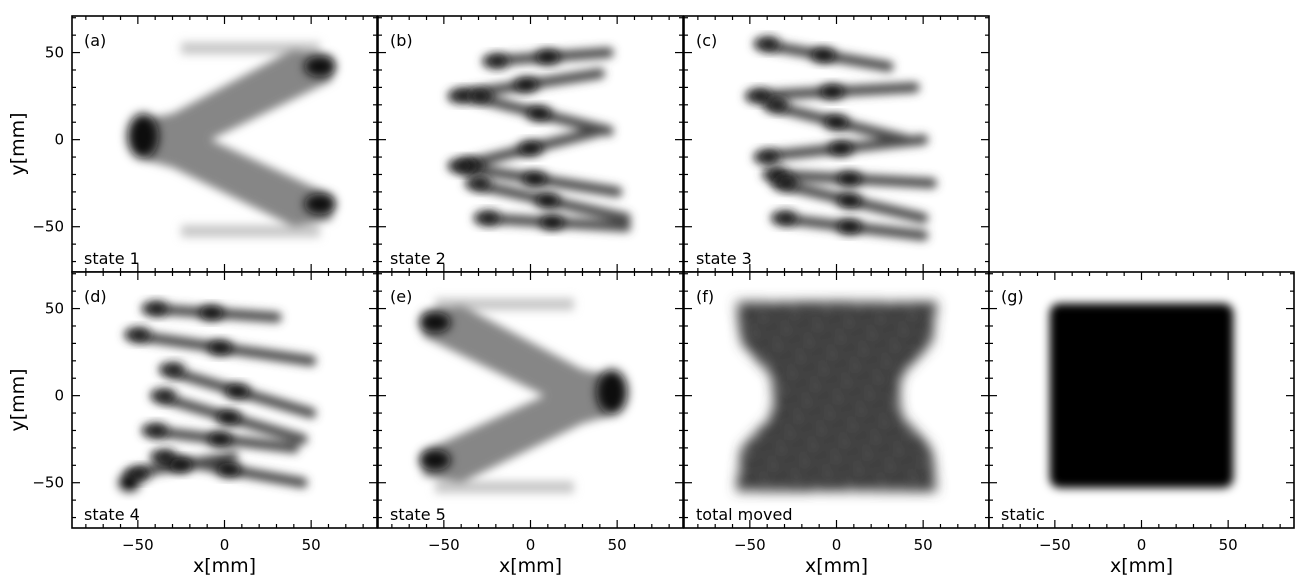 This screenshot has height=584, width=1303. I want to click on panel-e: (e) state 5, so click(530, 400).